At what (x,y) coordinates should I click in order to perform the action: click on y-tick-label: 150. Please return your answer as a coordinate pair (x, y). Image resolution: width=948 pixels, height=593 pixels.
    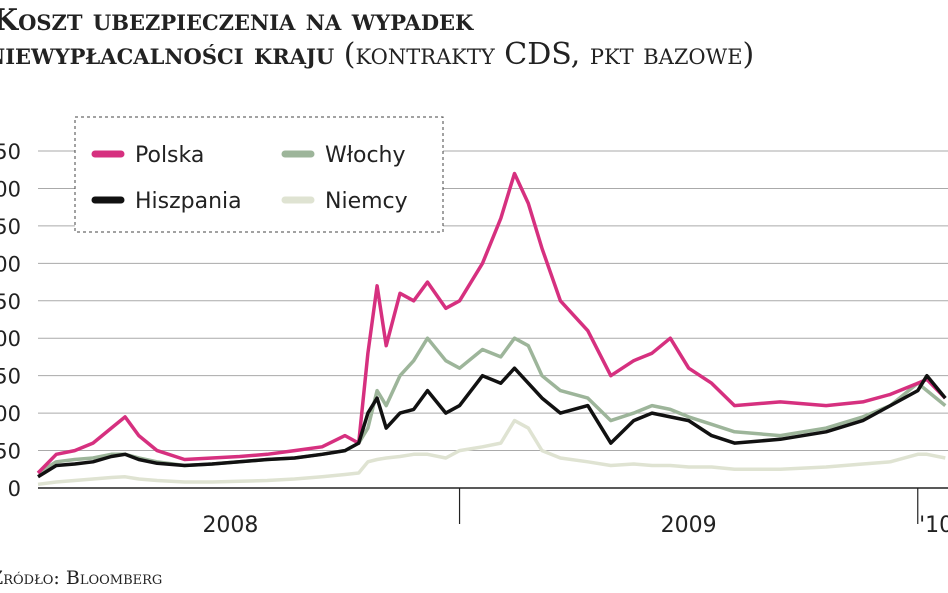
    Looking at the image, I should click on (10, 377).